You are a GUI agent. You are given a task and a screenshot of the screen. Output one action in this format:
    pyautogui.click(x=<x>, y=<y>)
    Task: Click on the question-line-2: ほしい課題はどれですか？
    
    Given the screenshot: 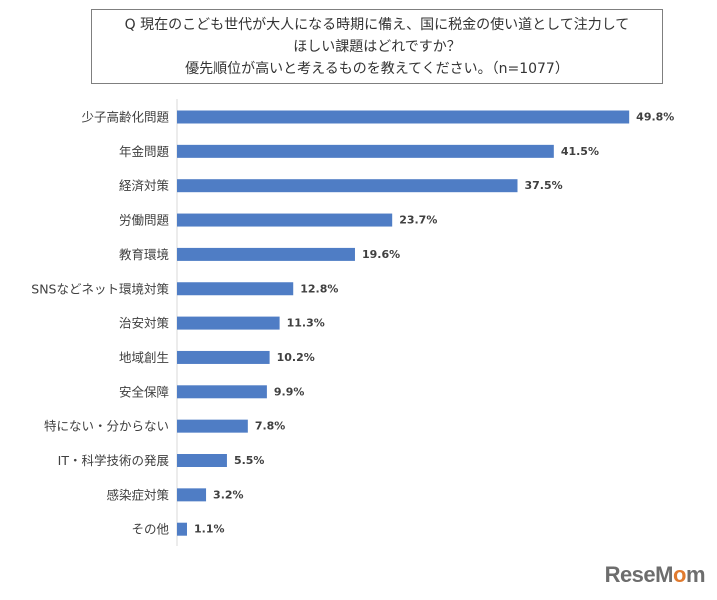 What is the action you would take?
    pyautogui.click(x=377, y=47)
    